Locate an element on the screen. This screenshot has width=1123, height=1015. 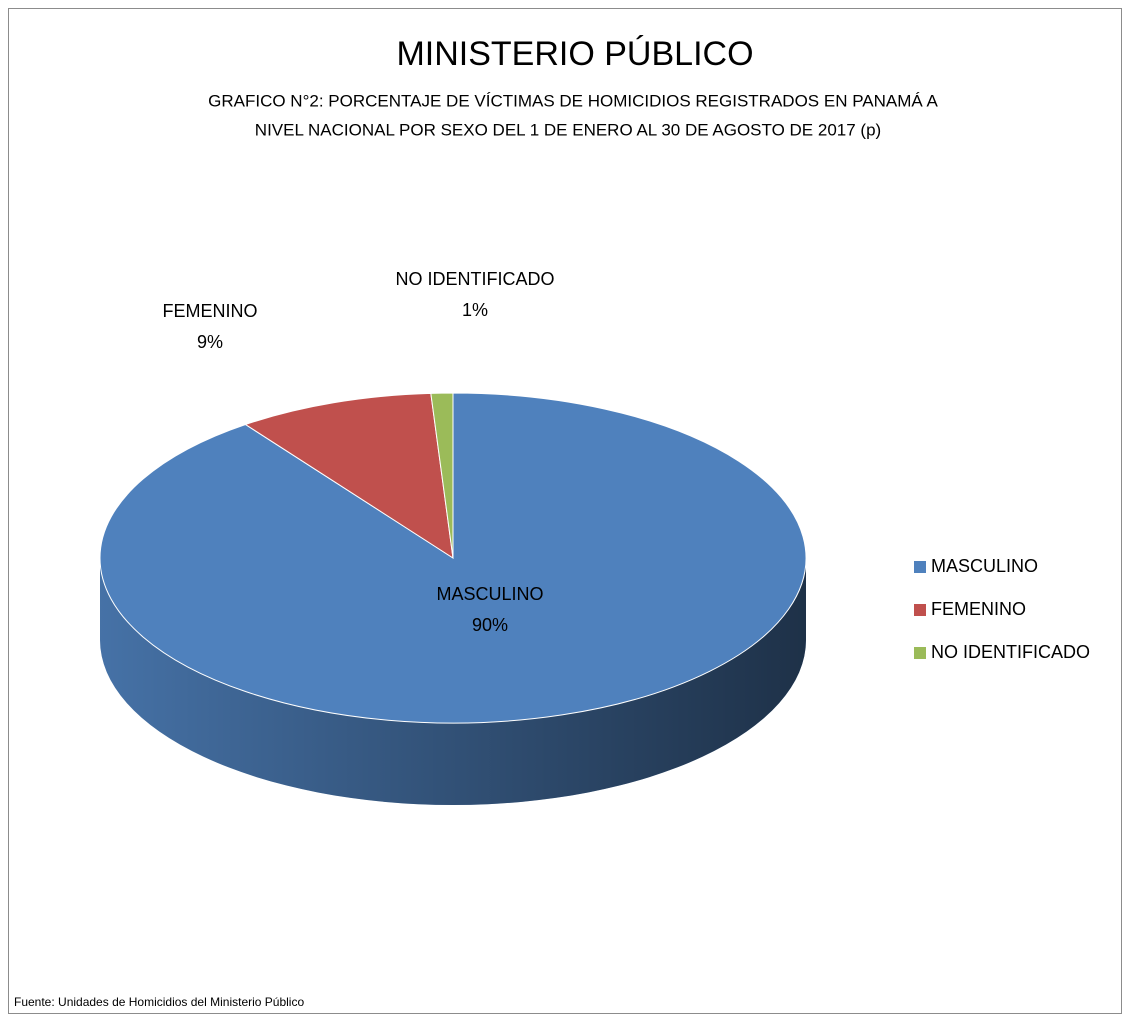
data-label-value: 1% is located at coordinates (475, 310).